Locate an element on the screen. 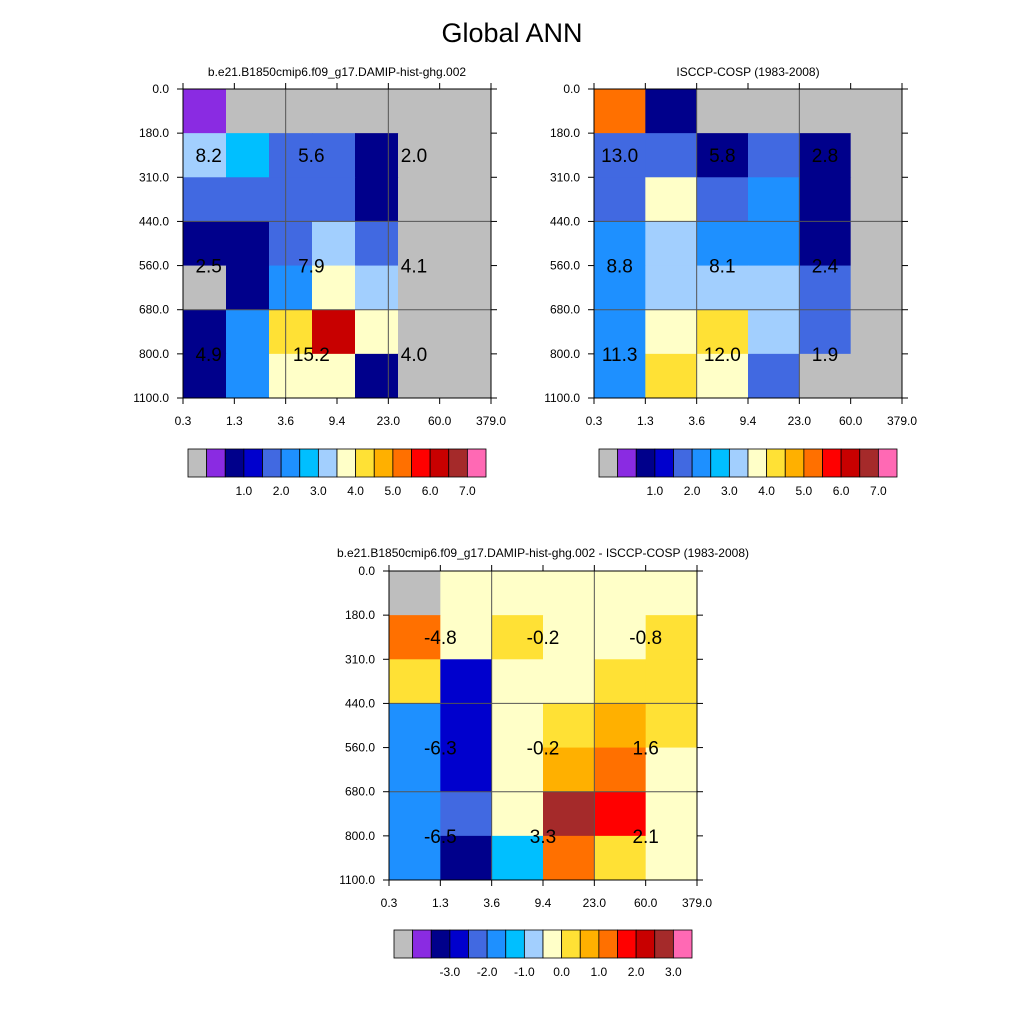 This screenshot has height=1024, width=1024. y-tick-label: 800.0 is located at coordinates (565, 354).